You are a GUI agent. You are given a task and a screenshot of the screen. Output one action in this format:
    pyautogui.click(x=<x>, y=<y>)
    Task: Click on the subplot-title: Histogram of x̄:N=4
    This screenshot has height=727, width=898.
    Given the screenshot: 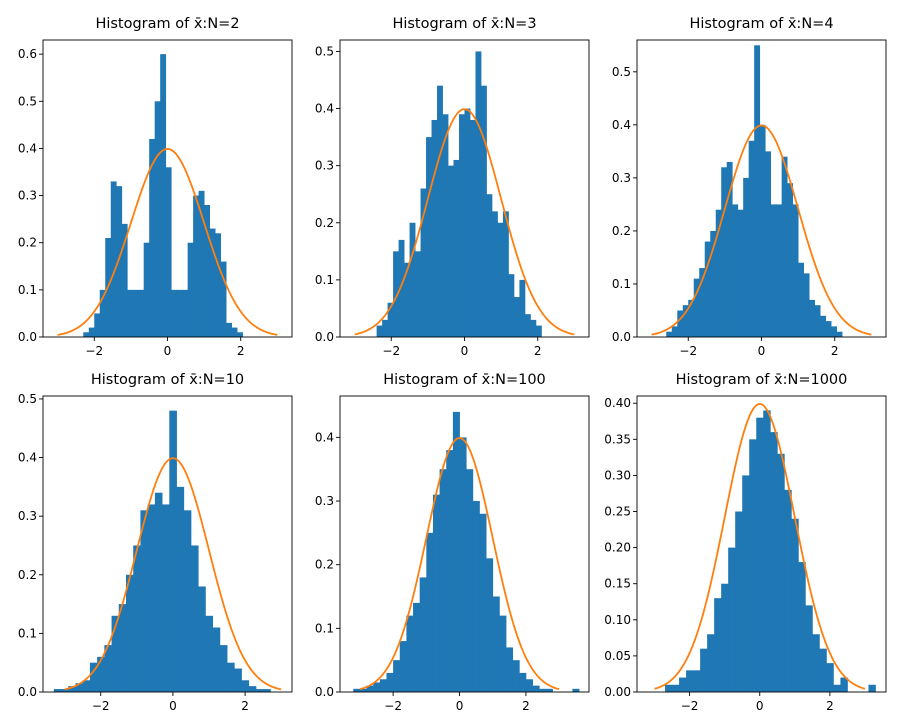 What is the action you would take?
    pyautogui.click(x=761, y=24)
    